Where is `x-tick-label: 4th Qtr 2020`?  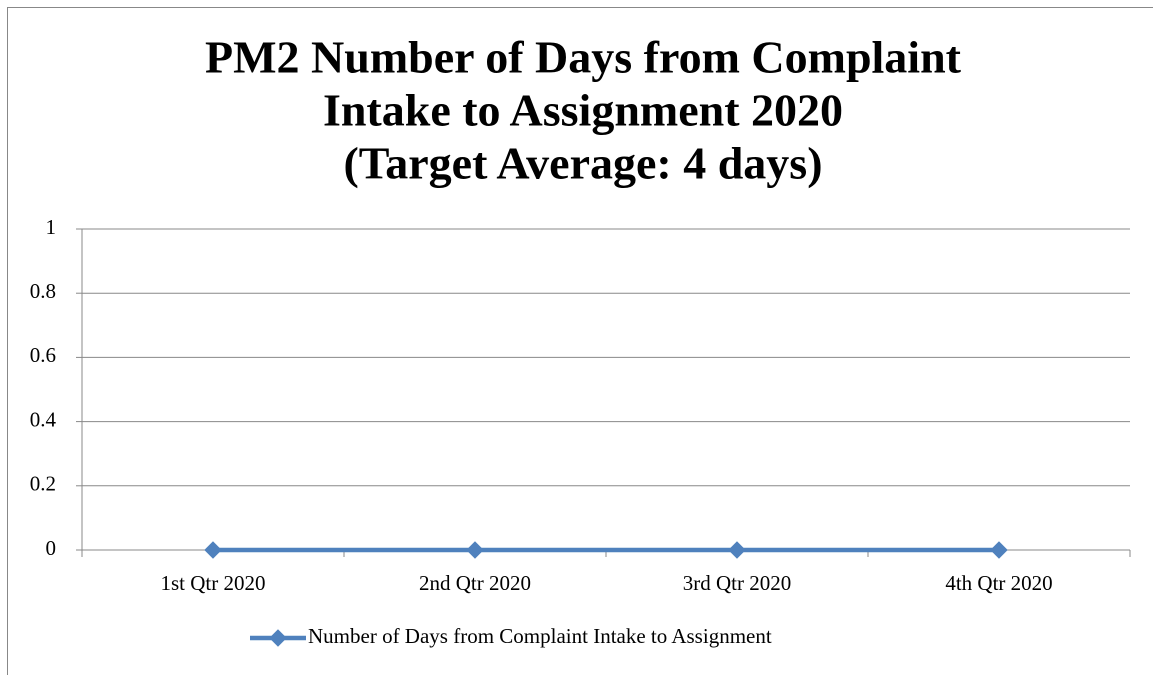
x-tick-label: 4th Qtr 2020 is located at coordinates (998, 583).